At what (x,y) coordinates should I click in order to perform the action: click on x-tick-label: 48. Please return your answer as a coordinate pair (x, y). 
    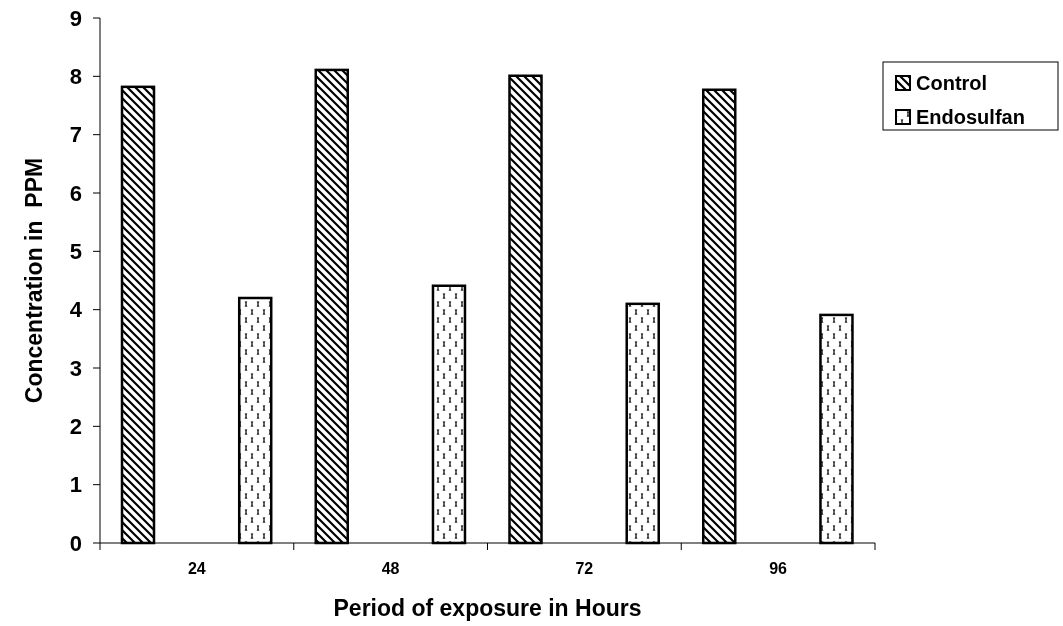
    Looking at the image, I should click on (390, 568).